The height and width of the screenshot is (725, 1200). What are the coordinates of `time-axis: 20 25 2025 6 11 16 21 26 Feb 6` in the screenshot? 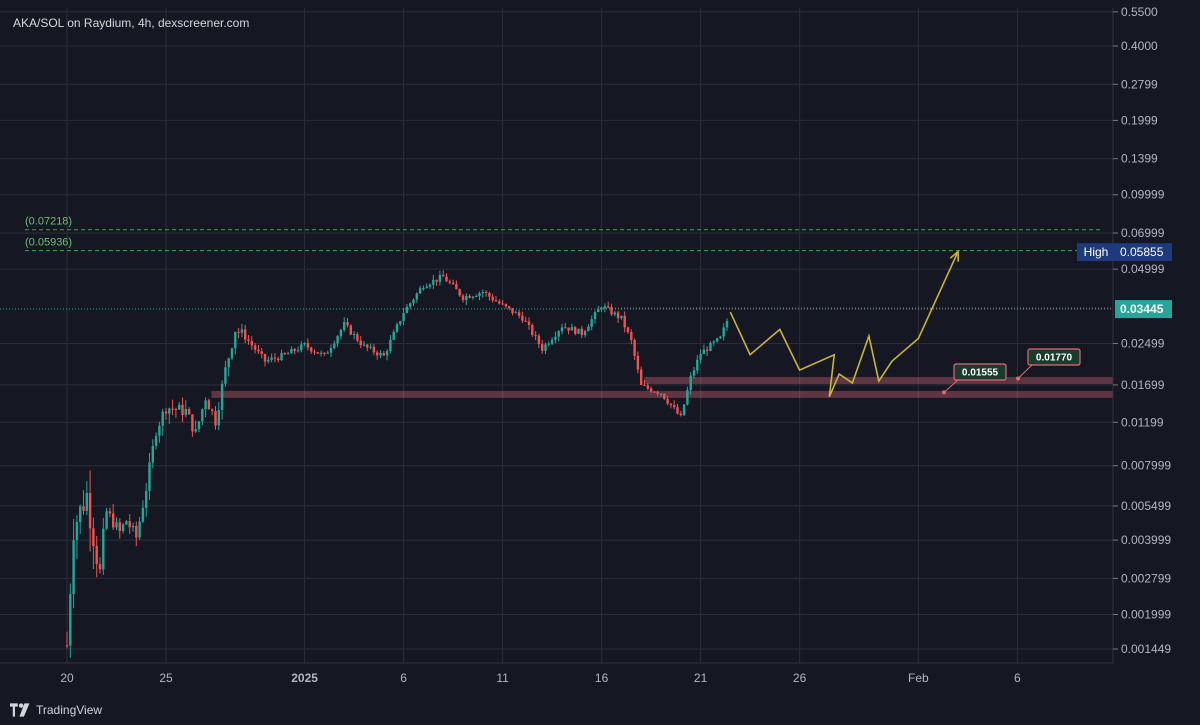 It's located at (540, 678).